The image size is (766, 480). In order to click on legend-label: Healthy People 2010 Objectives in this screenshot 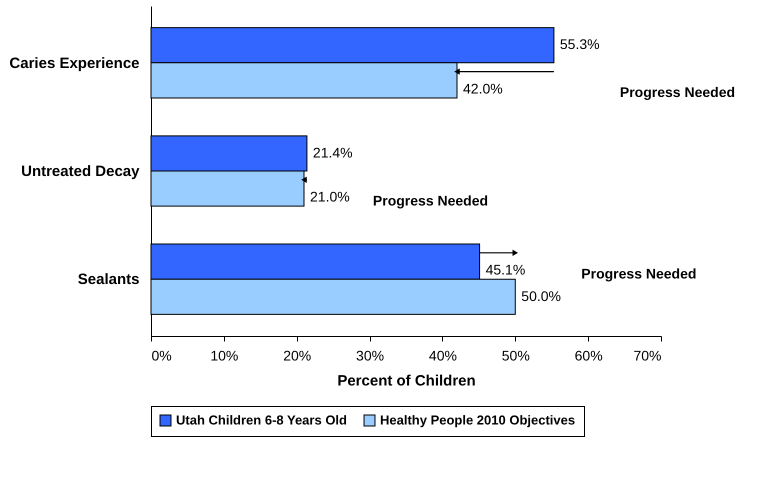, I will do `click(478, 420)`.